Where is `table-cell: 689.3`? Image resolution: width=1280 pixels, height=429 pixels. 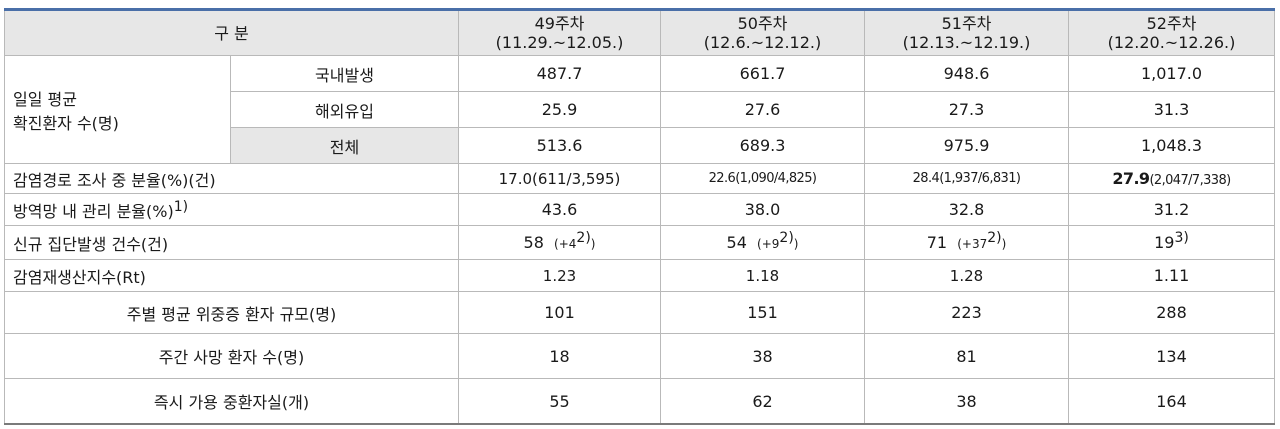 table-cell: 689.3 is located at coordinates (762, 145).